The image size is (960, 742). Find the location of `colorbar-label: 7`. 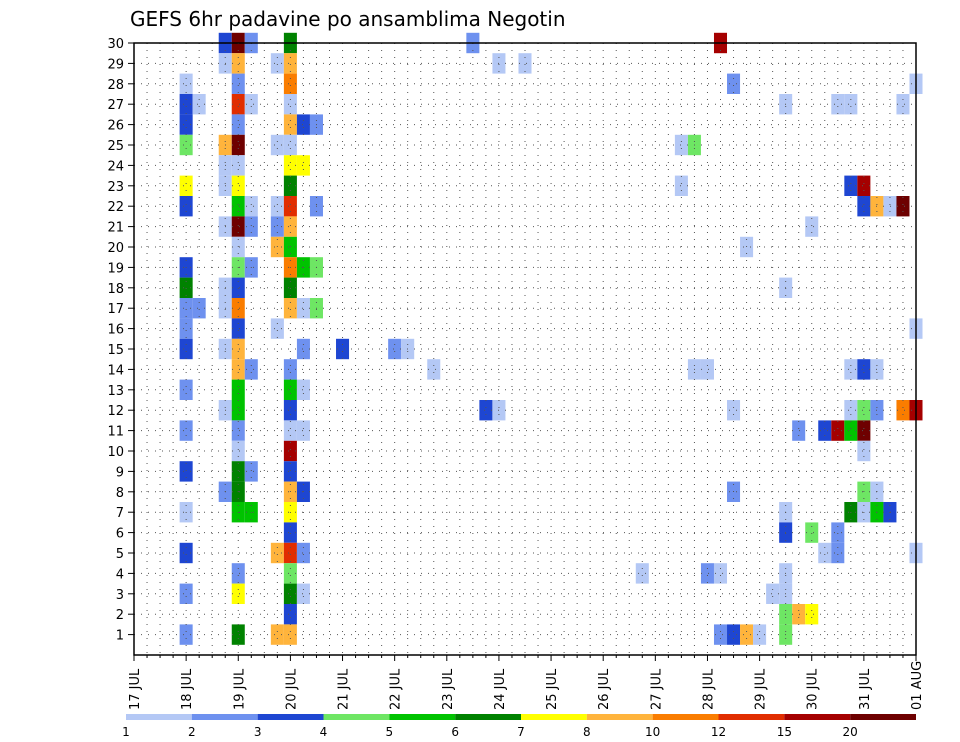

colorbar-label: 7 is located at coordinates (521, 732).